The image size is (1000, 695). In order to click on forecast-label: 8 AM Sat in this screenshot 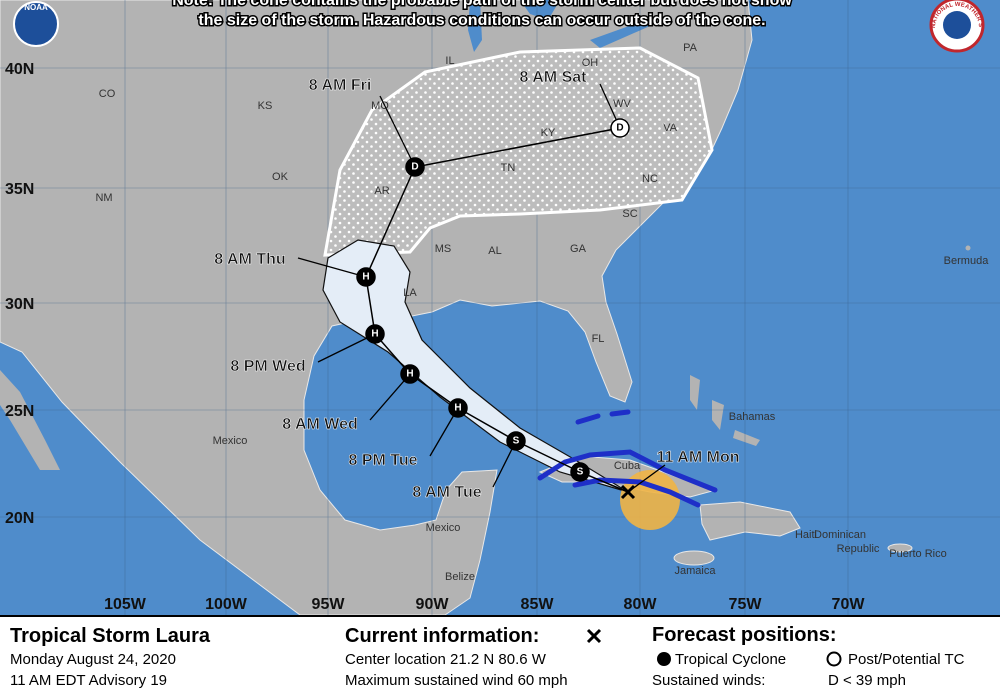, I will do `click(554, 77)`.